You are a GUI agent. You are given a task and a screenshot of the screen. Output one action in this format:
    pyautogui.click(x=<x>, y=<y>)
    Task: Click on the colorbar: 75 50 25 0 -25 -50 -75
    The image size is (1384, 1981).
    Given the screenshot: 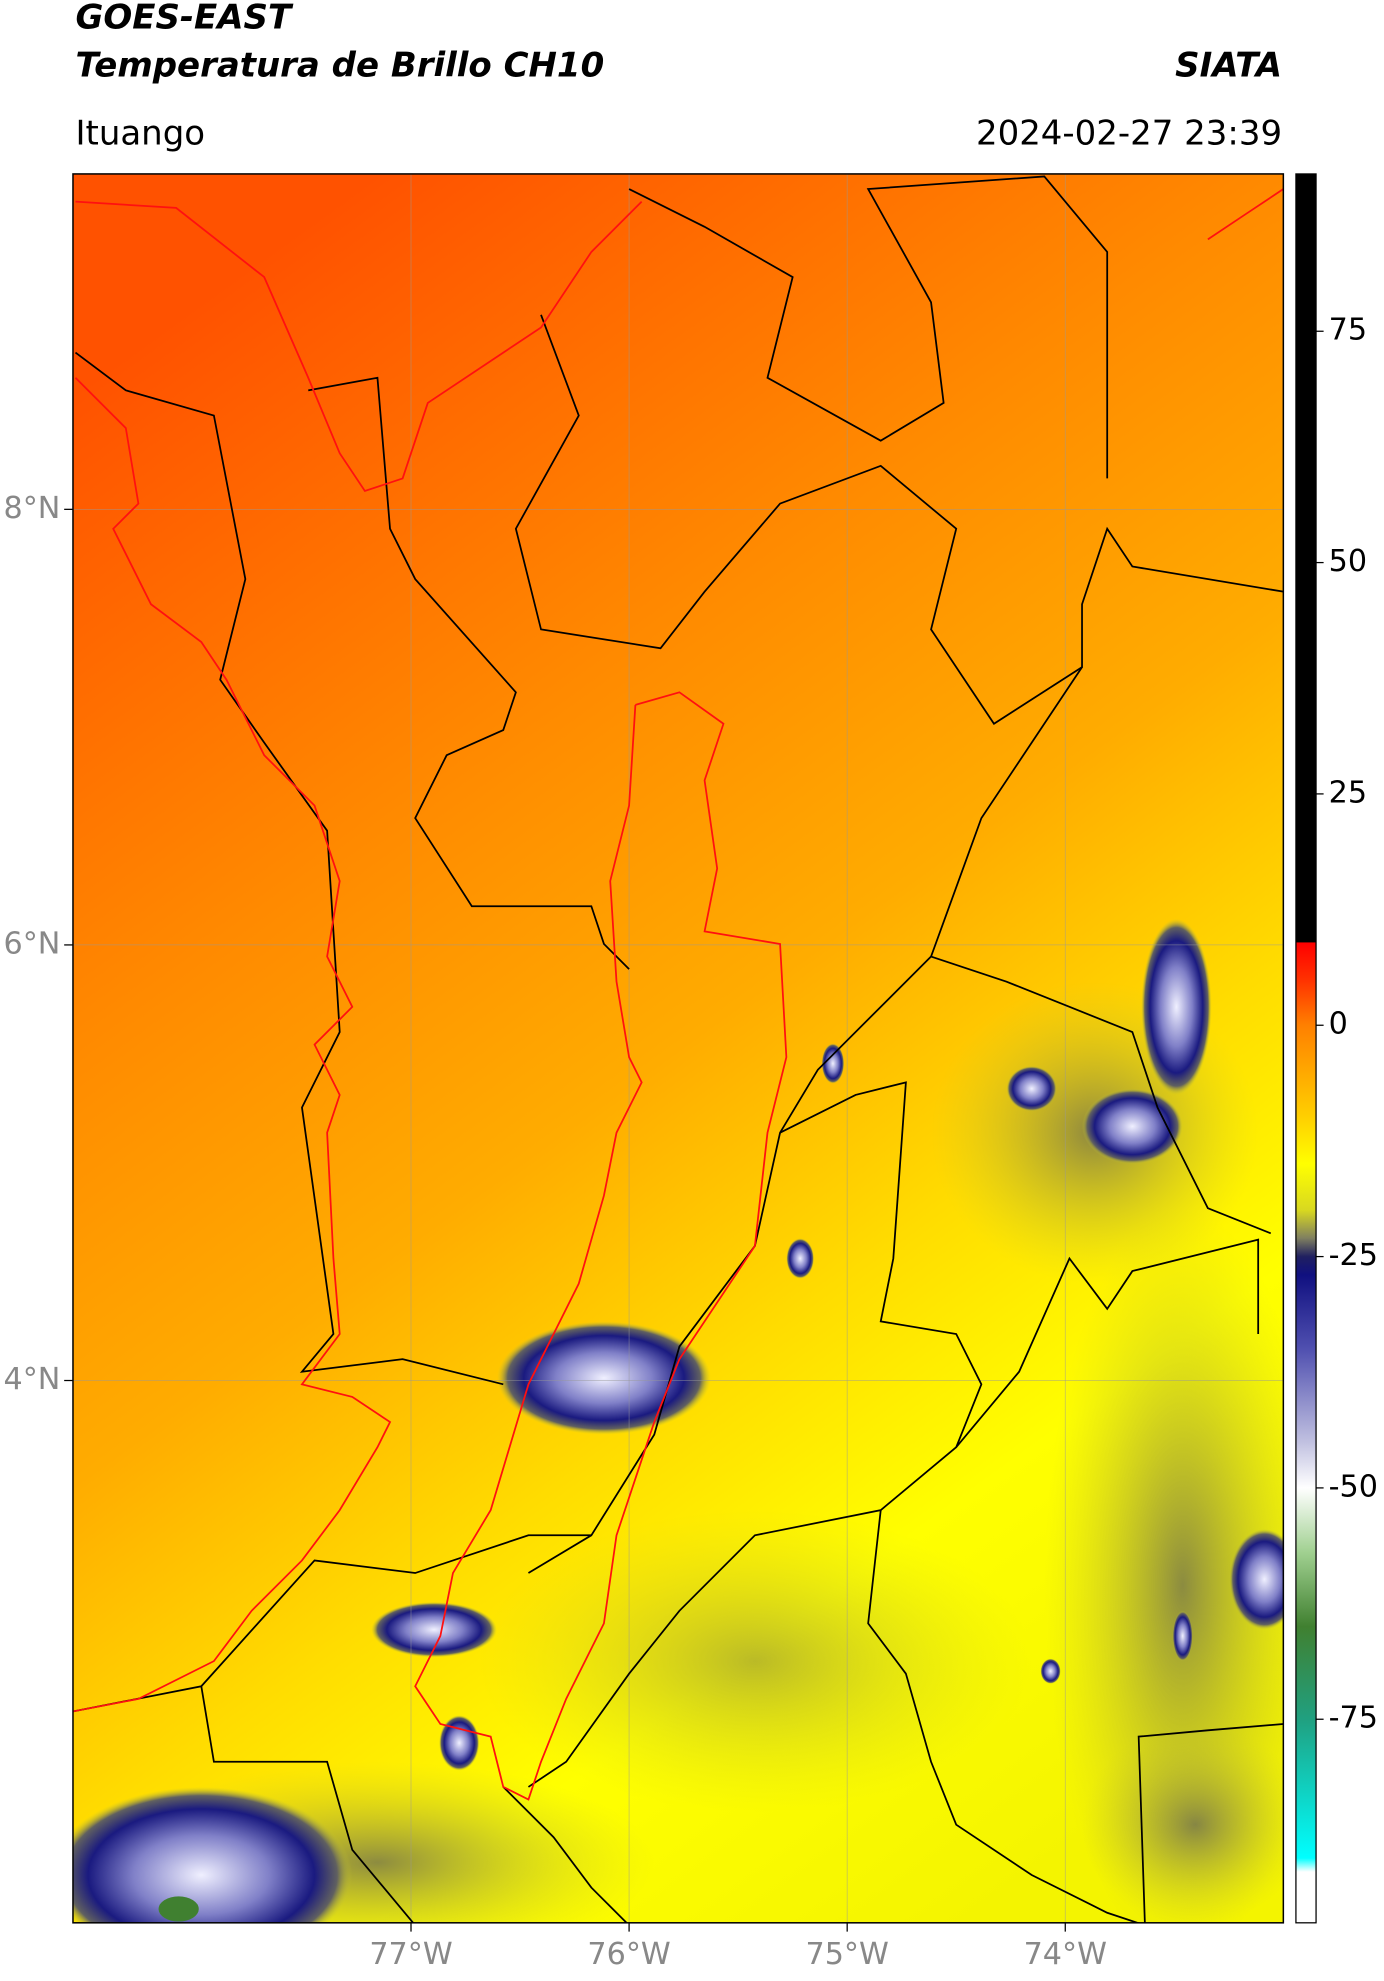 What is the action you would take?
    pyautogui.click(x=1336, y=1048)
    